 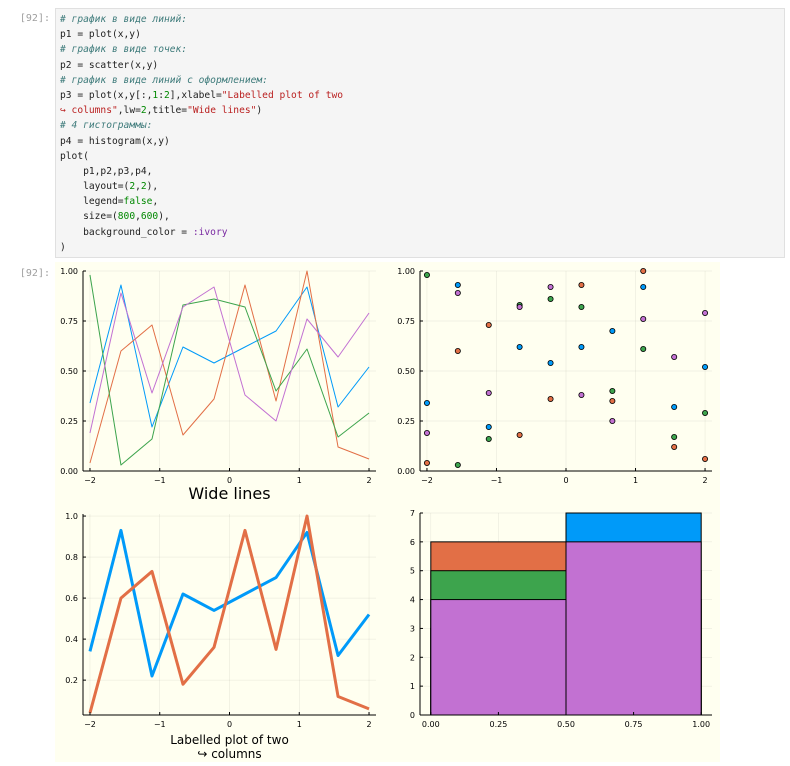 I want to click on y-tick-label: 0.00, so click(x=406, y=471).